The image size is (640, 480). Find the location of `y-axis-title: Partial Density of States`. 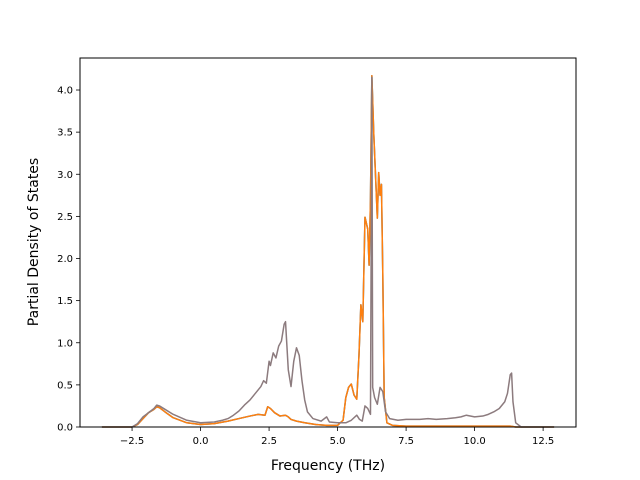

y-axis-title: Partial Density of States is located at coordinates (34, 242).